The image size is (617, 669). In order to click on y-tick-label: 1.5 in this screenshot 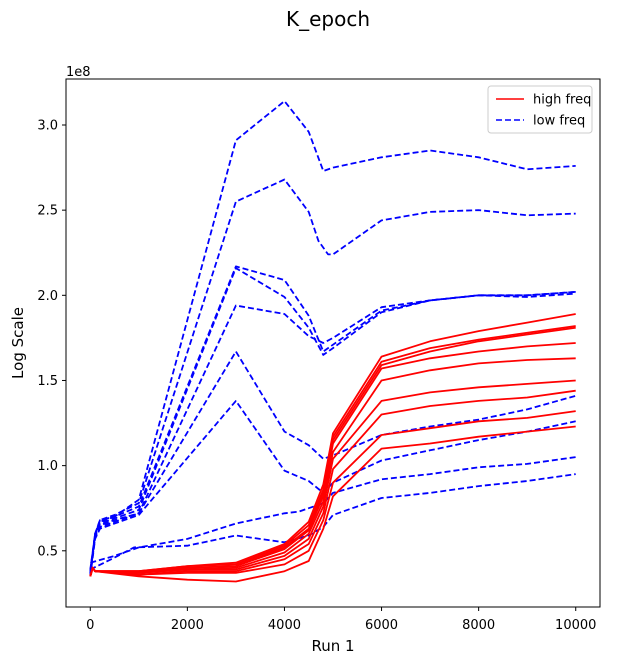, I will do `click(47, 381)`.